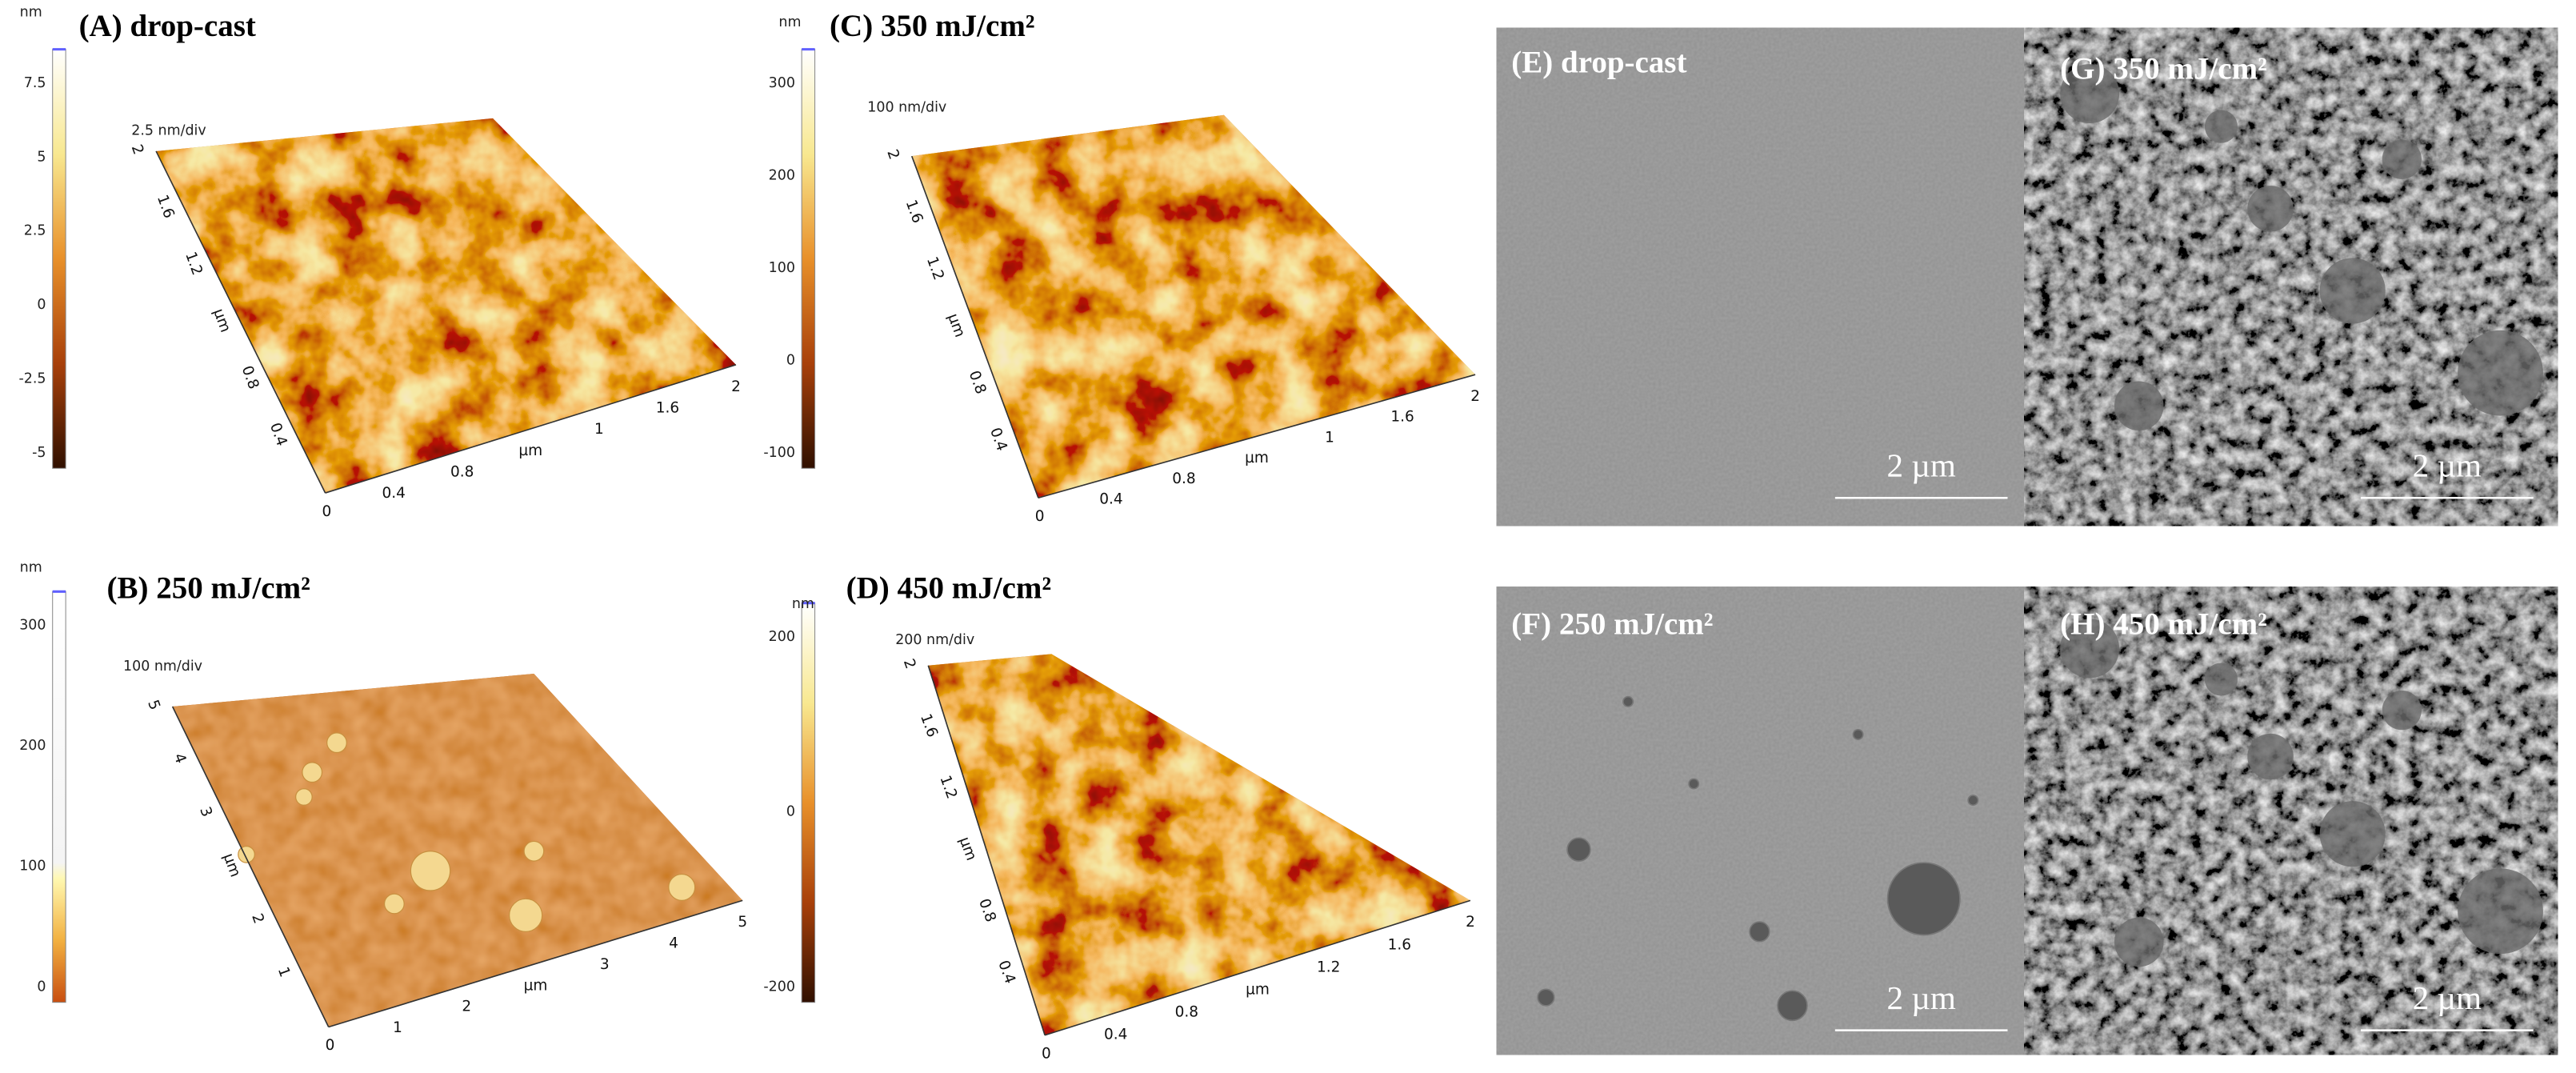 The image size is (2576, 1073). What do you see at coordinates (932, 26) in the screenshot?
I see `panel-label: (C) 350 mJ/cm²` at bounding box center [932, 26].